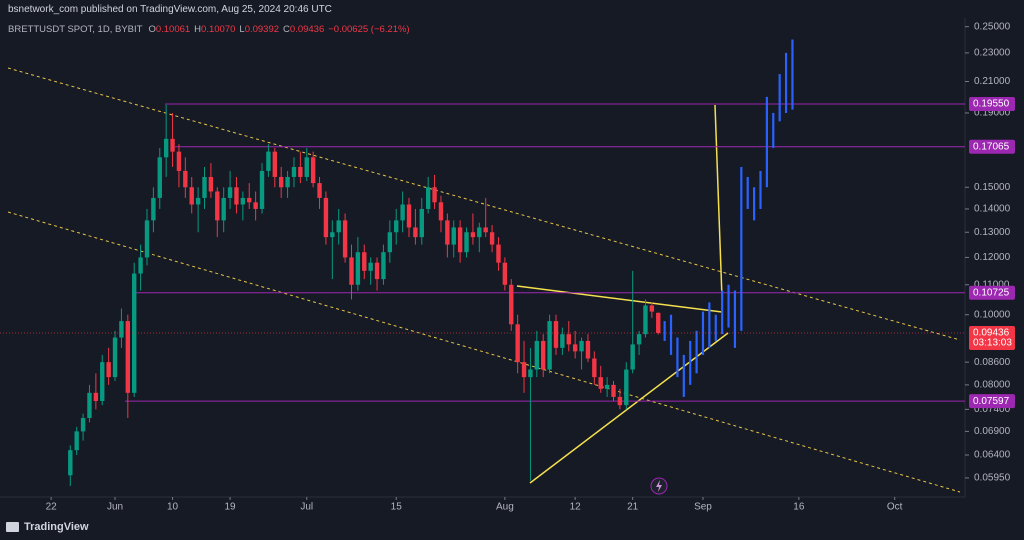 The height and width of the screenshot is (540, 1024). I want to click on x-tick-label: 21, so click(633, 507).